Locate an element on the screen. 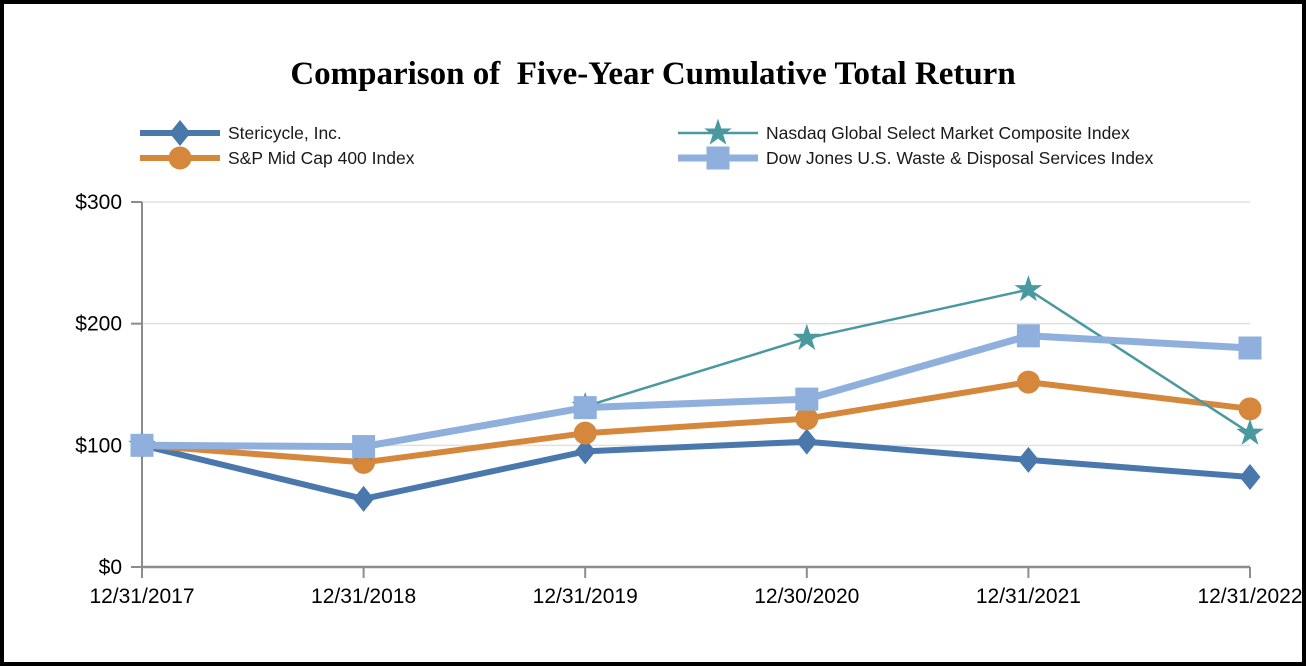 This screenshot has width=1306, height=666. x-tick-label: 12/31/2019 is located at coordinates (585, 596).